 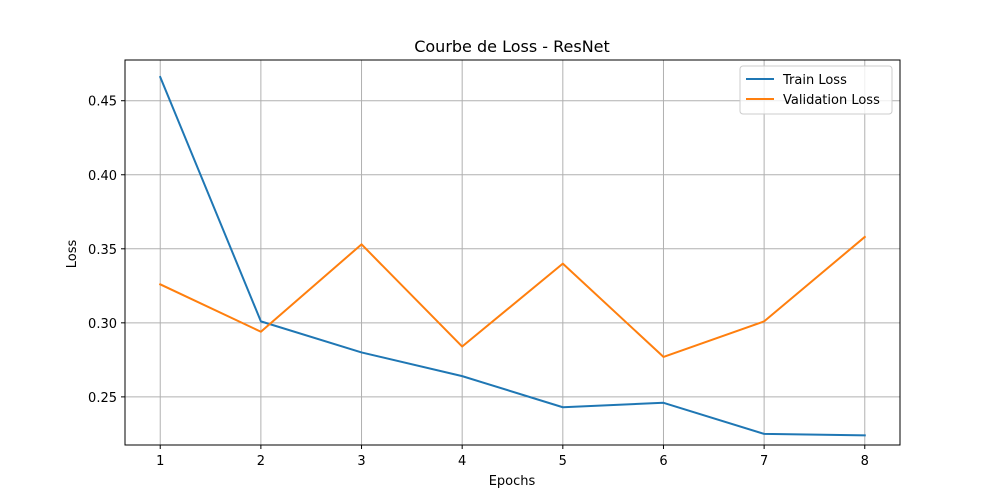 I want to click on legend: Train Loss Validation Loss, so click(x=816, y=90).